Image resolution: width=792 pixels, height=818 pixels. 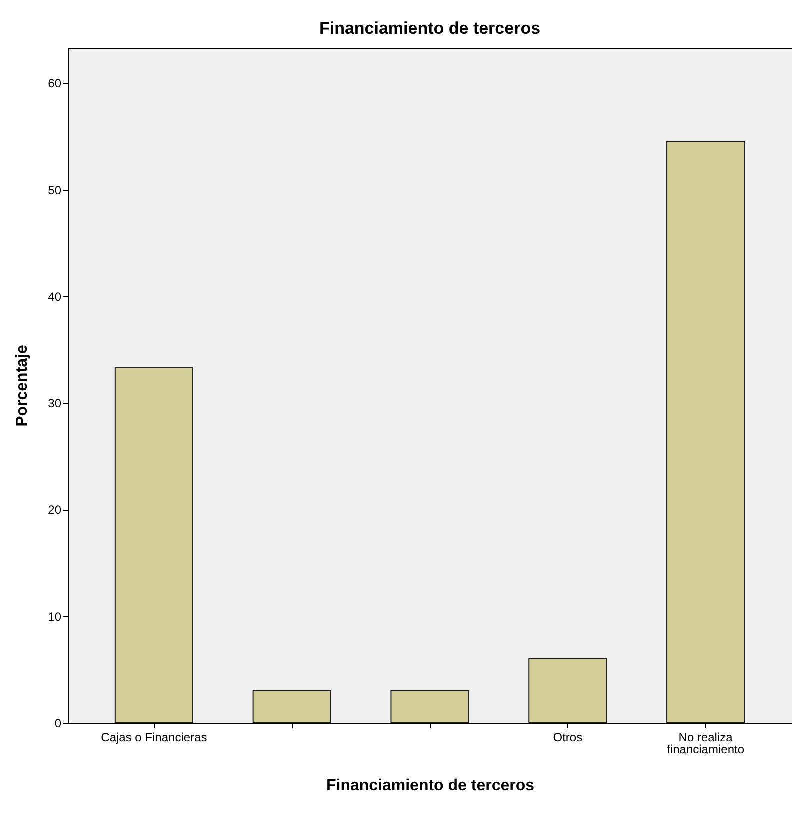 What do you see at coordinates (568, 737) in the screenshot?
I see `x-tick-label: Otros` at bounding box center [568, 737].